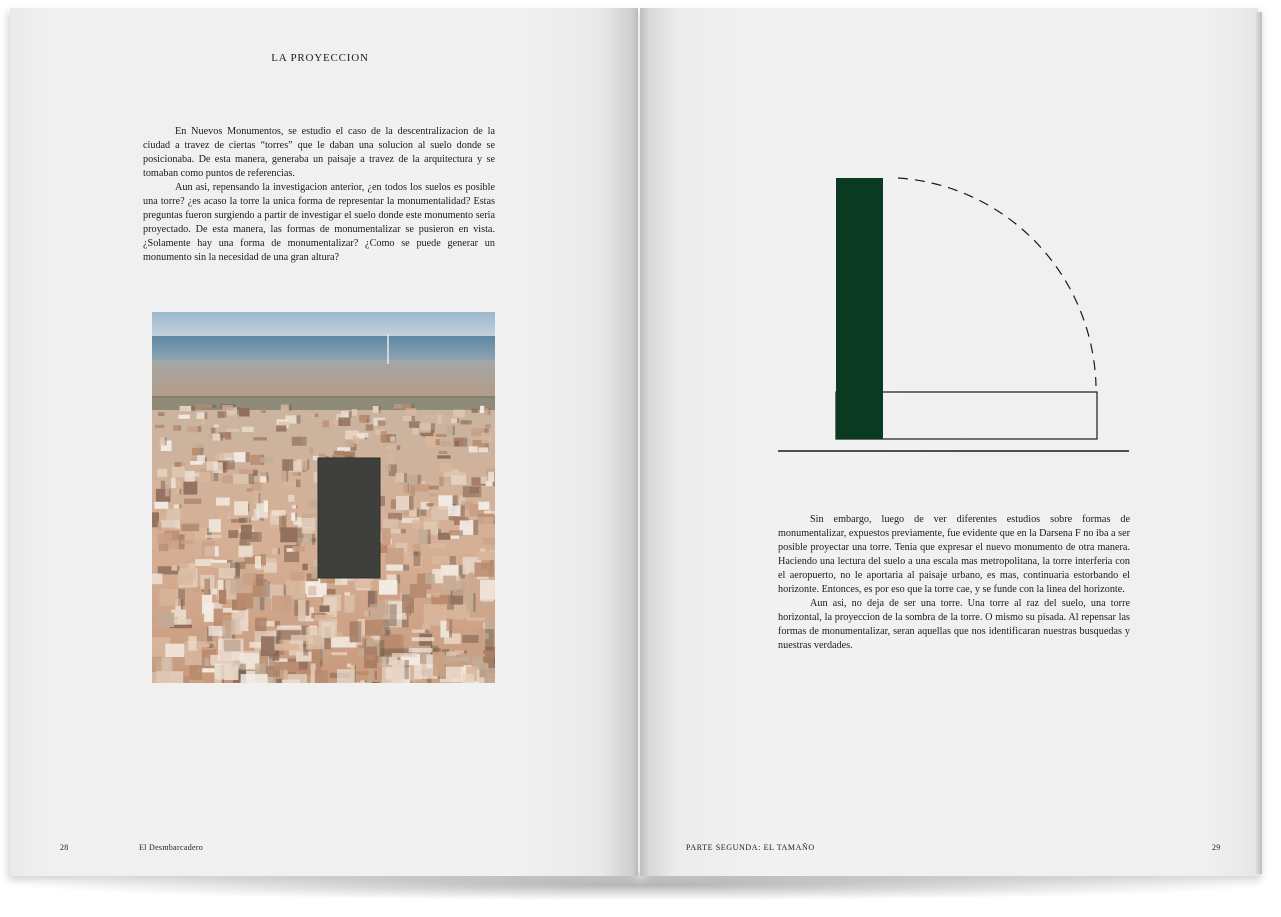 The width and height of the screenshot is (1281, 917). Describe the element at coordinates (1259, 443) in the screenshot. I see `page-edge` at that location.